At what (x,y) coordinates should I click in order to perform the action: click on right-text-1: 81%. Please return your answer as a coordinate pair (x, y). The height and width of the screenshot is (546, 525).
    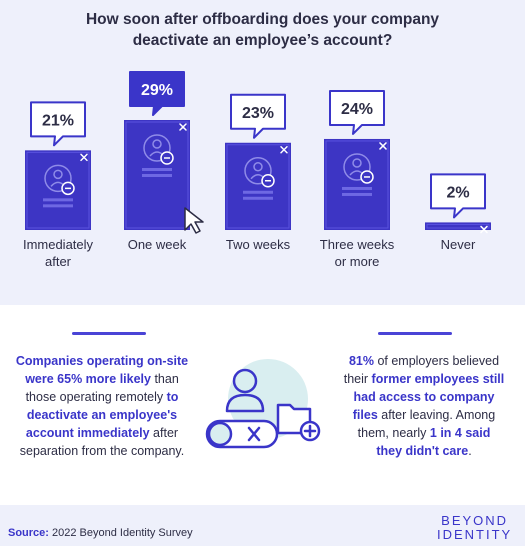
    Looking at the image, I should click on (361, 361).